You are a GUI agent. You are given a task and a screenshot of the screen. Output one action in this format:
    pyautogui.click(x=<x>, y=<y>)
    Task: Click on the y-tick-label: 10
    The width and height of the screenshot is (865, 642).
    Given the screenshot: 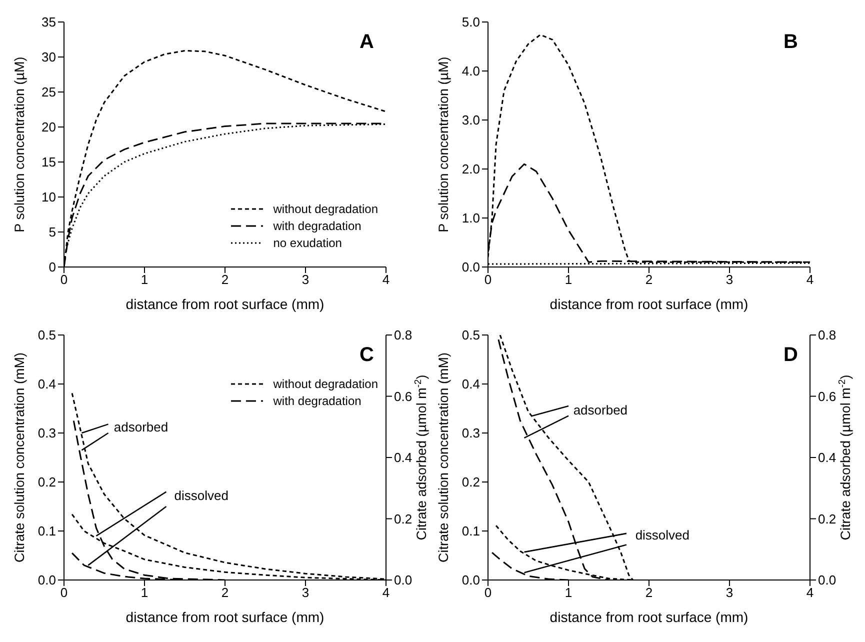 What is the action you would take?
    pyautogui.click(x=49, y=197)
    